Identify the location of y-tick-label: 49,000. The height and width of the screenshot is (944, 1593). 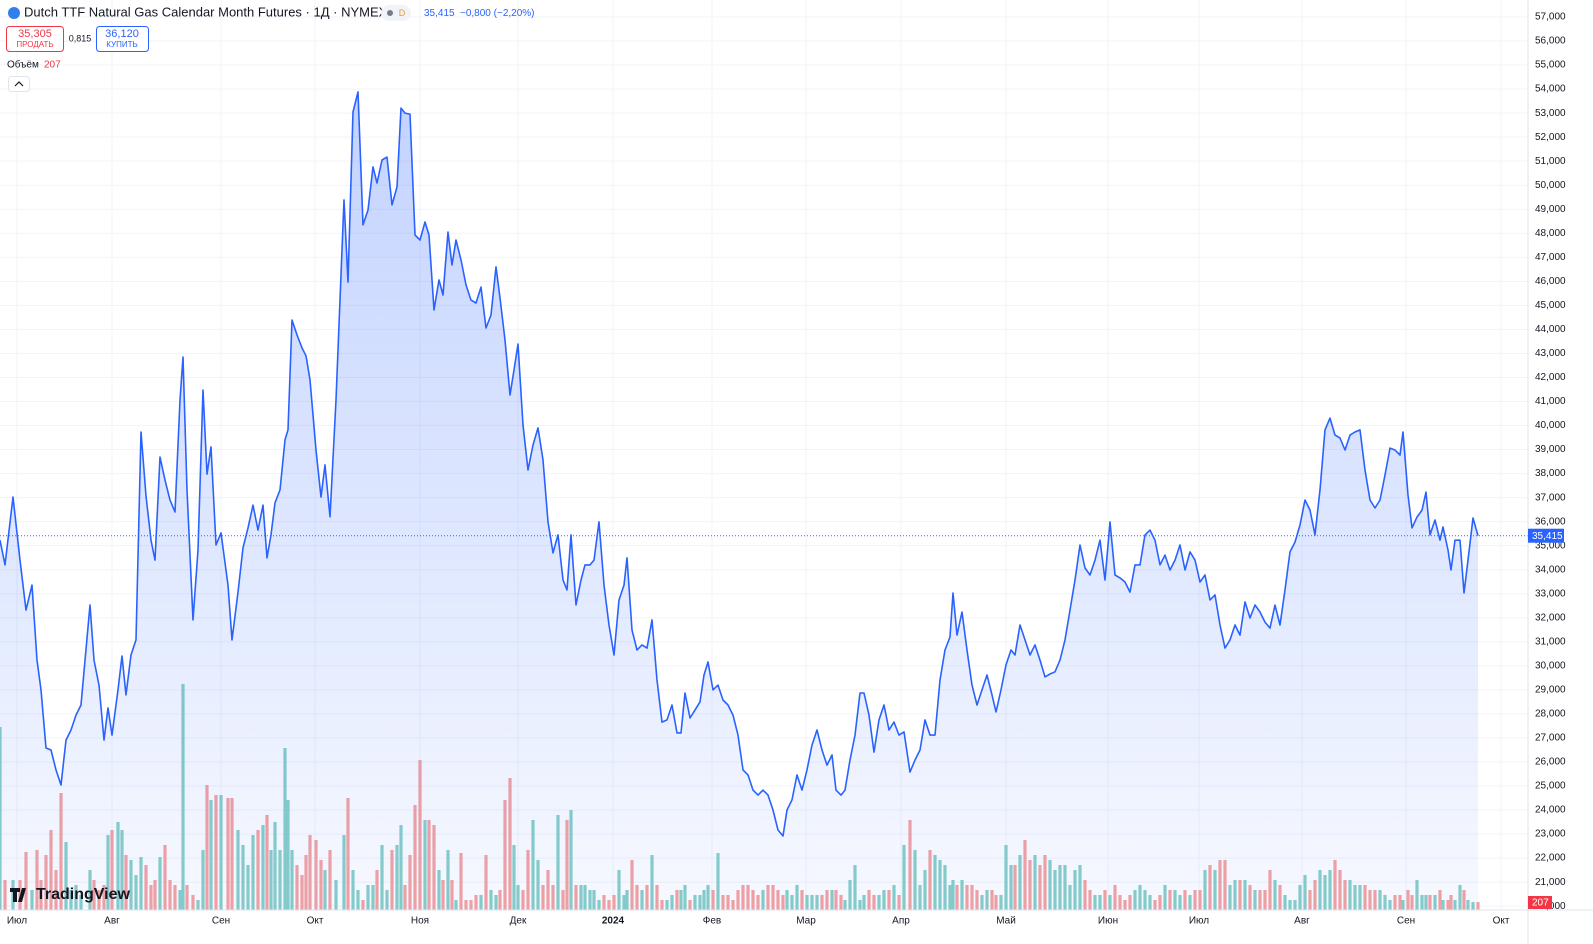
(1550, 209).